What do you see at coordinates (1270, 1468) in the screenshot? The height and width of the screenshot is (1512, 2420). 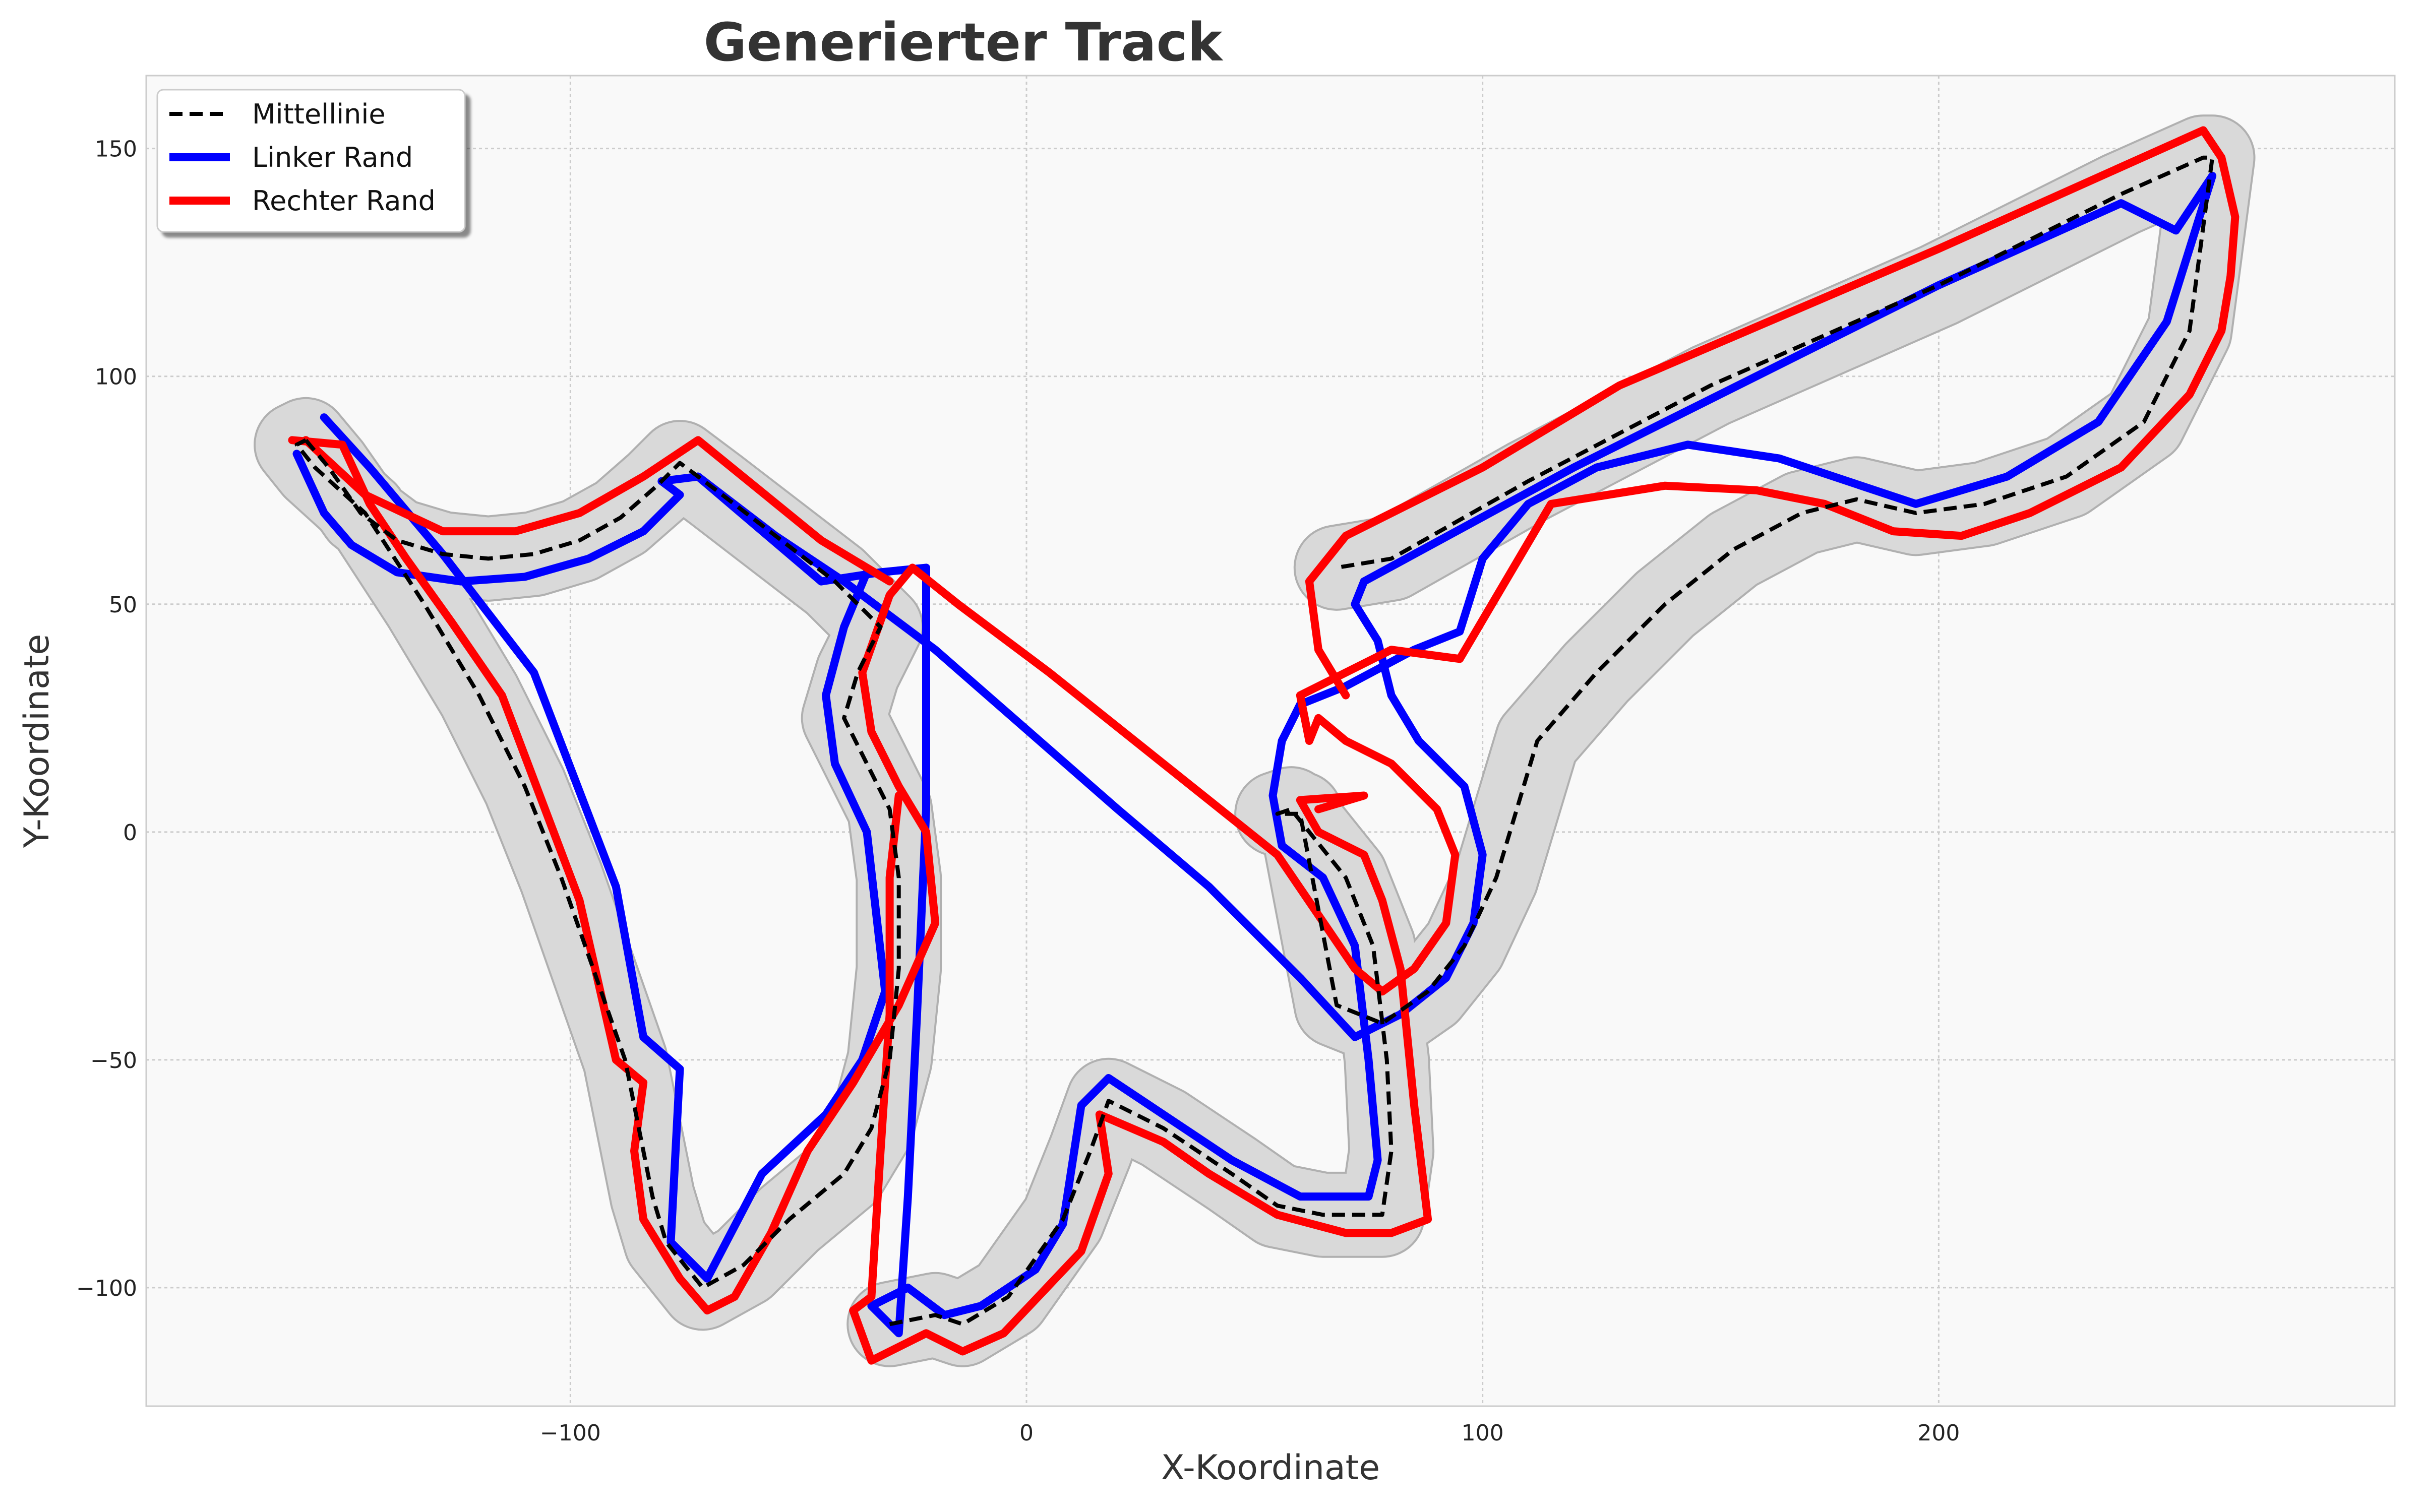 I see `x-axis-label: X-Koordinate` at bounding box center [1270, 1468].